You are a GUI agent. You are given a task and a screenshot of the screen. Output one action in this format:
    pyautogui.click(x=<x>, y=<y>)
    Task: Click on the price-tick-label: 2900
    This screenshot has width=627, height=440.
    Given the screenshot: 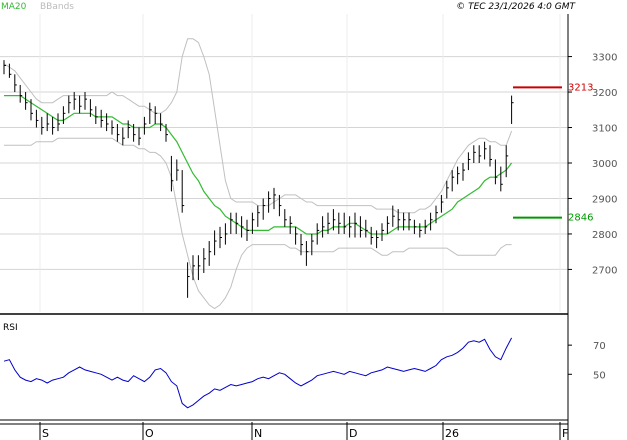 What is the action you would take?
    pyautogui.click(x=604, y=199)
    